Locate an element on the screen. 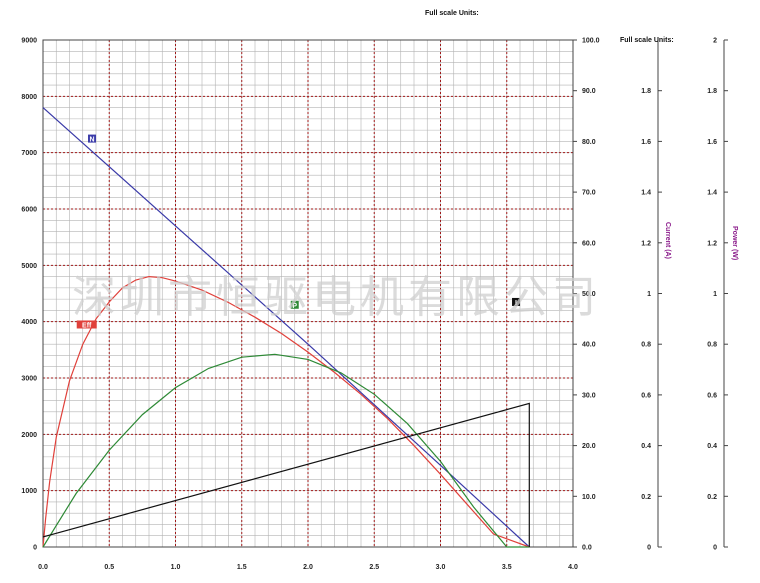 The width and height of the screenshot is (760, 583). x-tick-label: 0.0 is located at coordinates (43, 567).